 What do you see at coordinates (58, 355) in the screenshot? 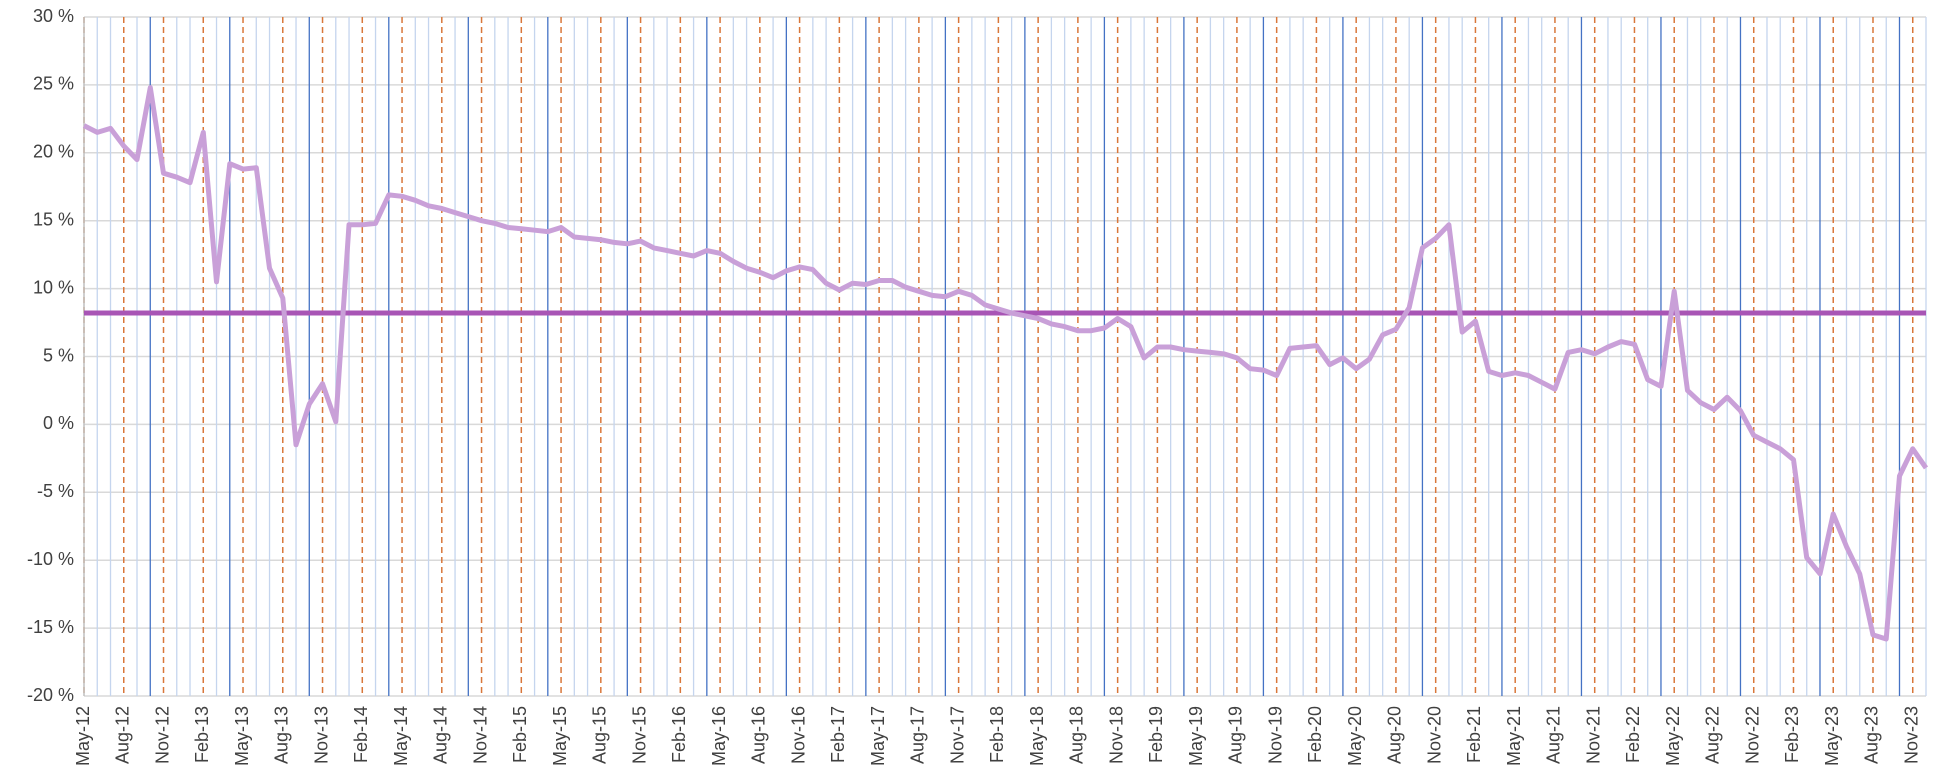
I see `y-tick-label: 5 %` at bounding box center [58, 355].